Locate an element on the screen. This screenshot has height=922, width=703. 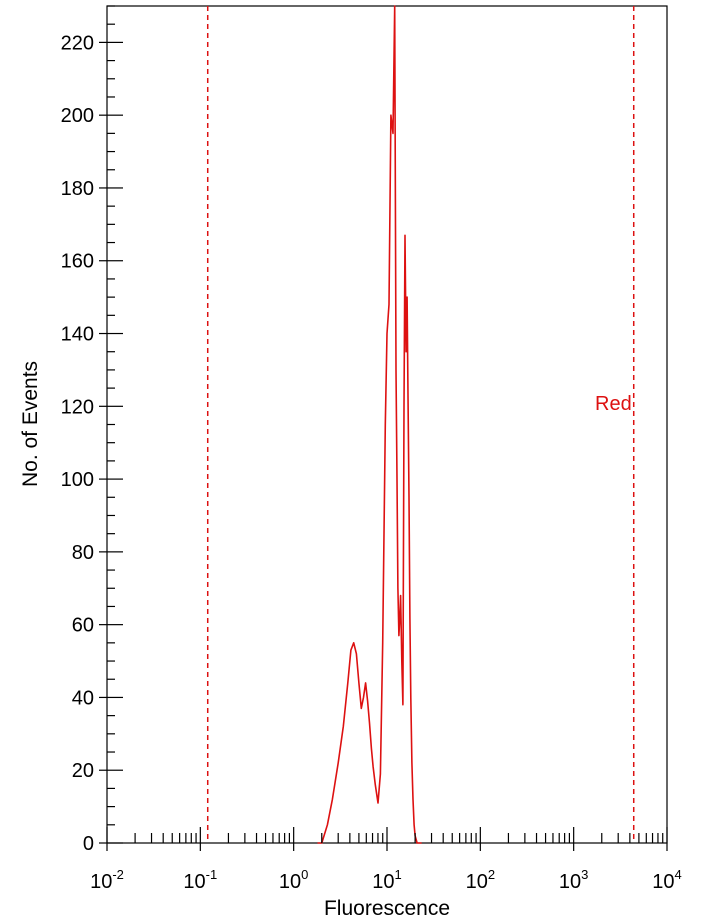
x-axis-ticks: 10⁻² 10⁻¹ 10⁰ 10¹ 10² 10³ 10⁴ is located at coordinates (386, 860).